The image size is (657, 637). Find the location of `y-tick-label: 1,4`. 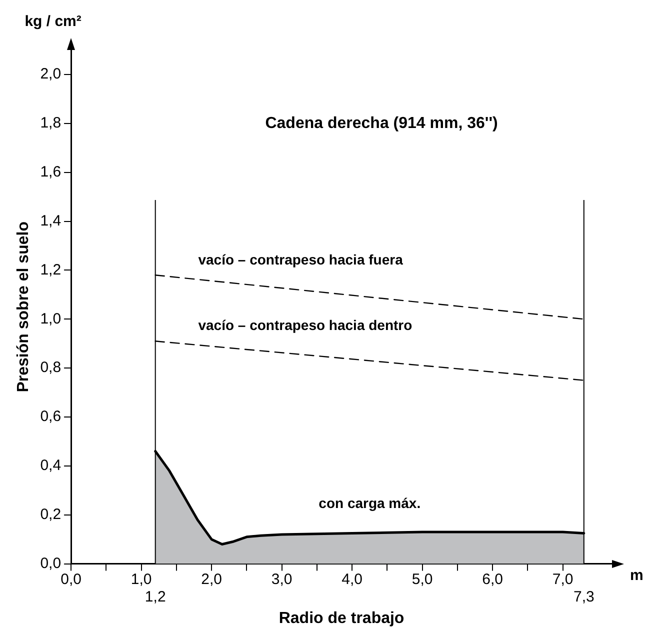

y-tick-label: 1,4 is located at coordinates (51, 221).